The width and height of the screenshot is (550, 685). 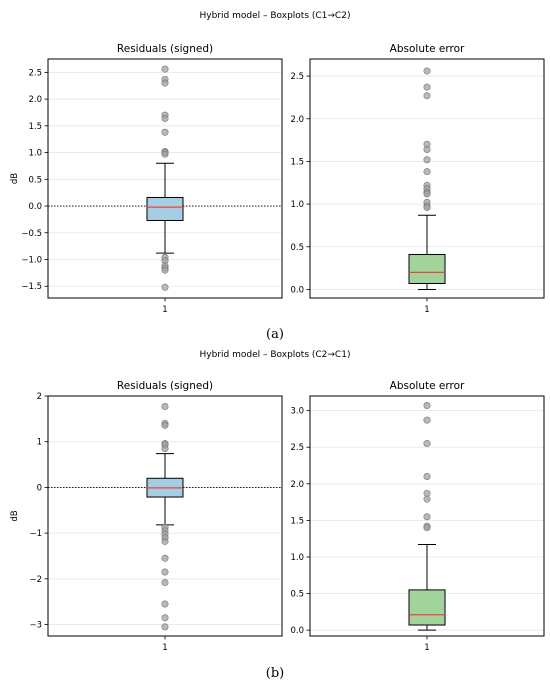 I want to click on y-tick-label: −0.5, so click(x=31, y=234).